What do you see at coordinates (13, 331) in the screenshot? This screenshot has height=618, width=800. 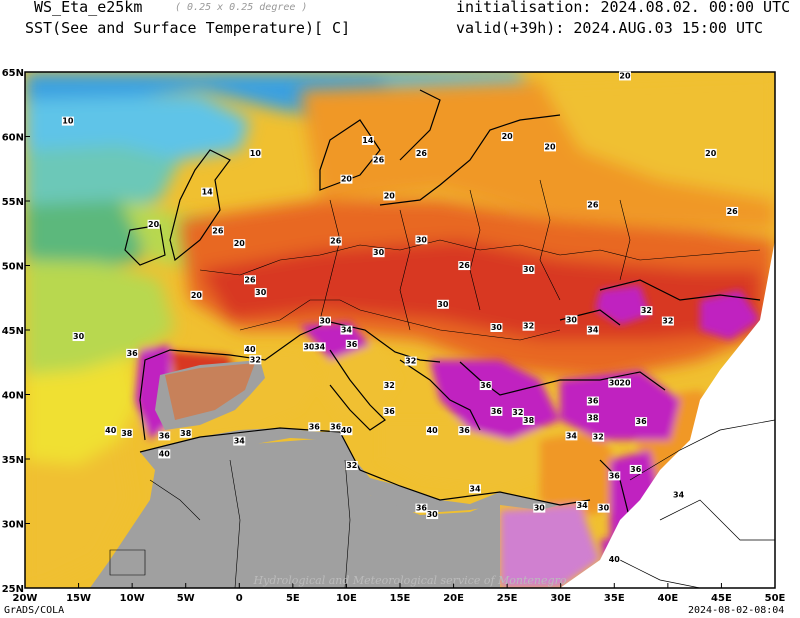 I see `lat-tick-label: 45N` at bounding box center [13, 331].